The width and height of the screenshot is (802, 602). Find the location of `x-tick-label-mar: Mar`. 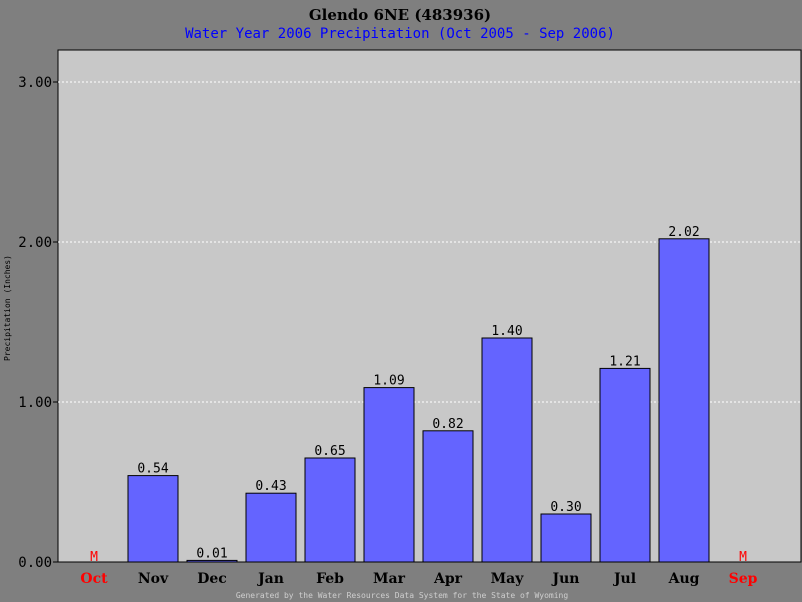

x-tick-label-mar: Mar is located at coordinates (389, 579).